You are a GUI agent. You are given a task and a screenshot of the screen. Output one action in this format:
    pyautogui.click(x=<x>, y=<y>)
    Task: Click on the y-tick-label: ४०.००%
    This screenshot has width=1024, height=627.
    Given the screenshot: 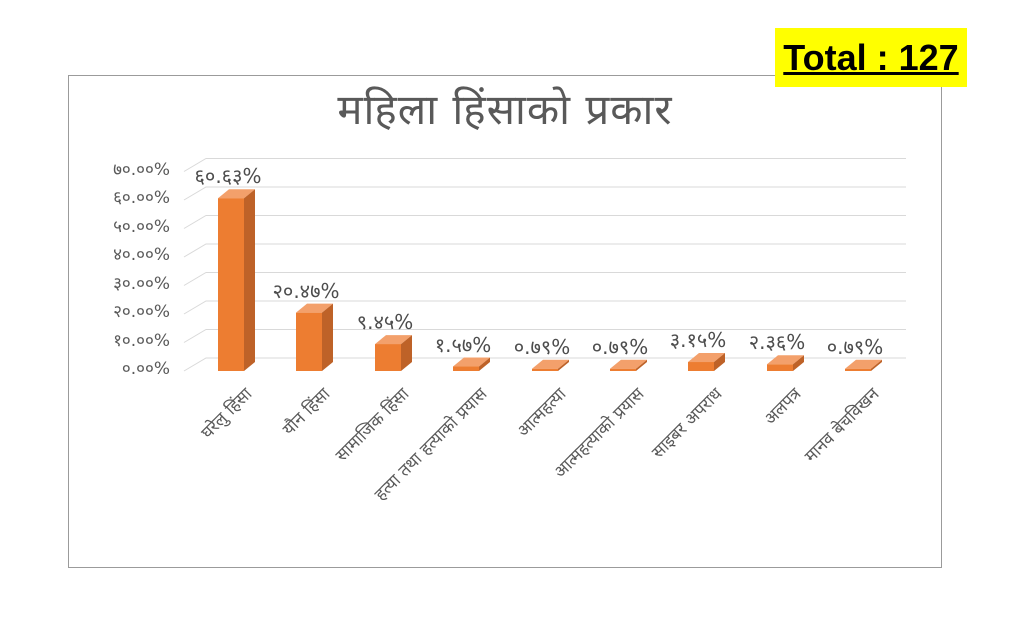 What is the action you would take?
    pyautogui.click(x=141, y=255)
    